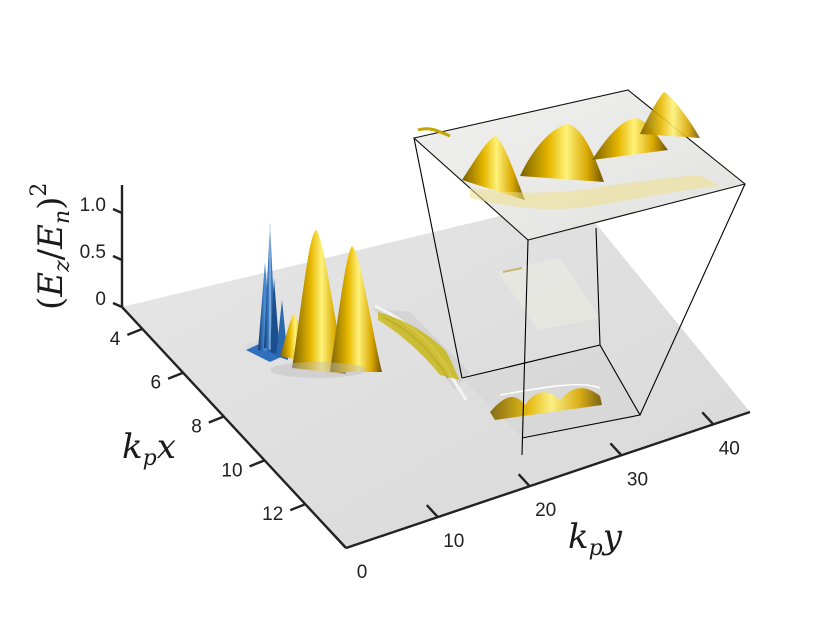 This screenshot has width=830, height=621. I want to click on z-axis-label: (Ez/En)2, so click(51, 246).